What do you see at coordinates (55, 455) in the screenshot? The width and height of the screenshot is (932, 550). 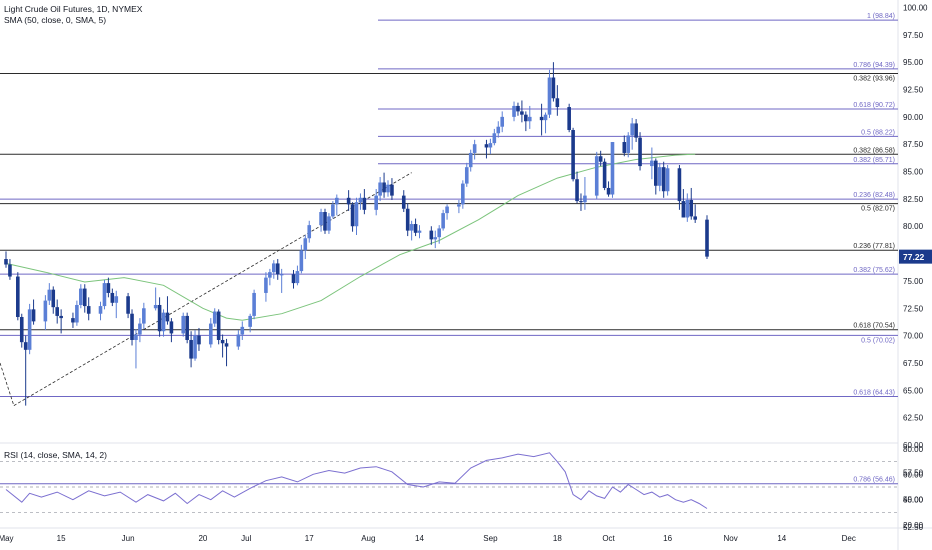 I see `rsi-legend-label: RSI (14, close, SMA, 14, 2)` at bounding box center [55, 455].